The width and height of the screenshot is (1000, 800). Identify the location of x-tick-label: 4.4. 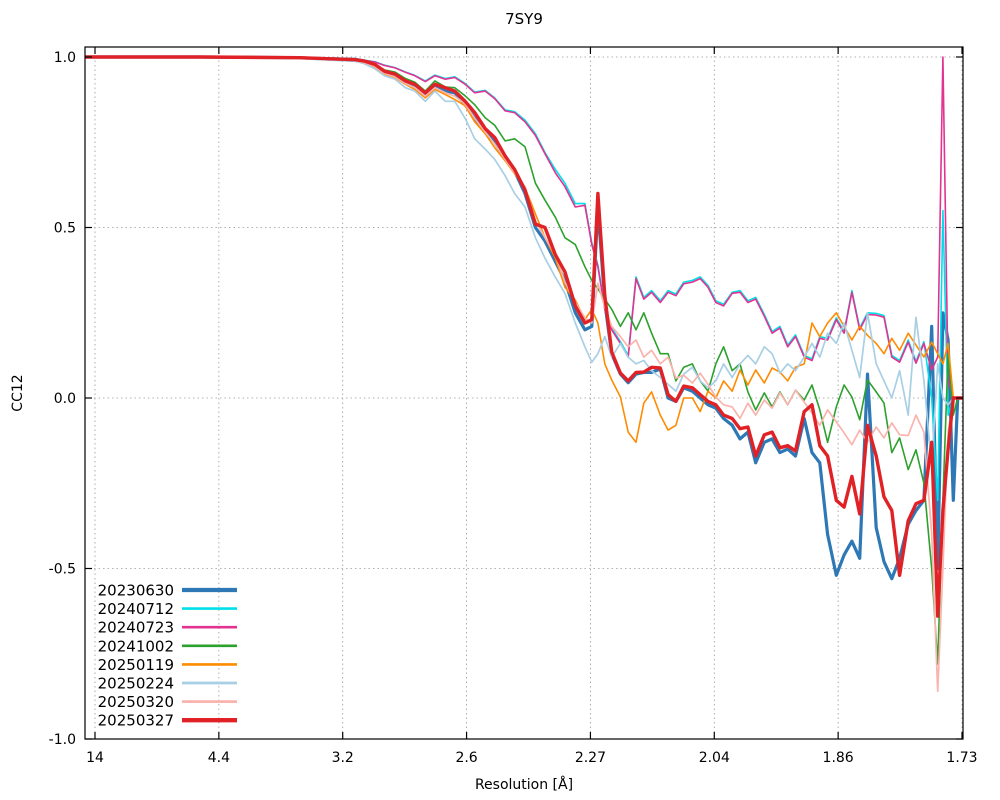
(219, 758).